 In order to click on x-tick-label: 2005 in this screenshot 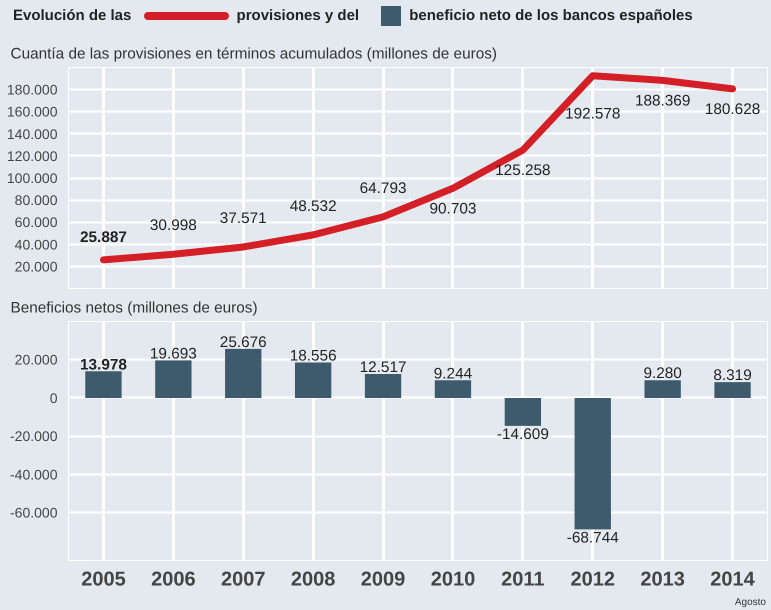, I will do `click(103, 579)`.